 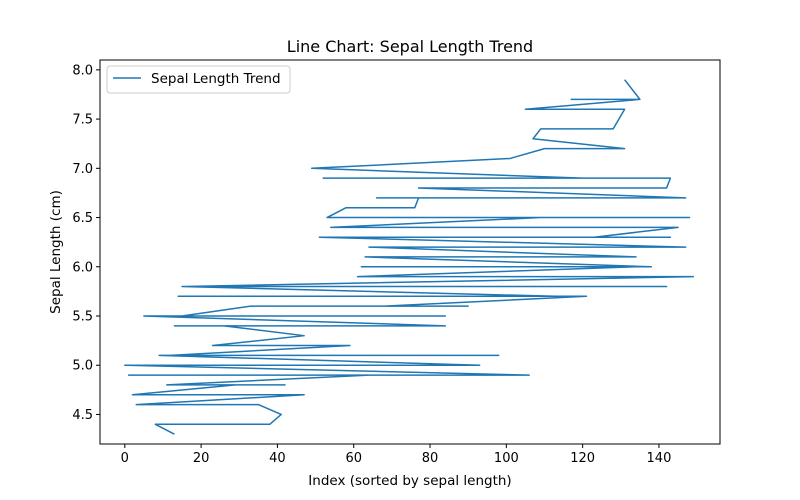 I want to click on x-tick-label: 60, so click(x=353, y=458).